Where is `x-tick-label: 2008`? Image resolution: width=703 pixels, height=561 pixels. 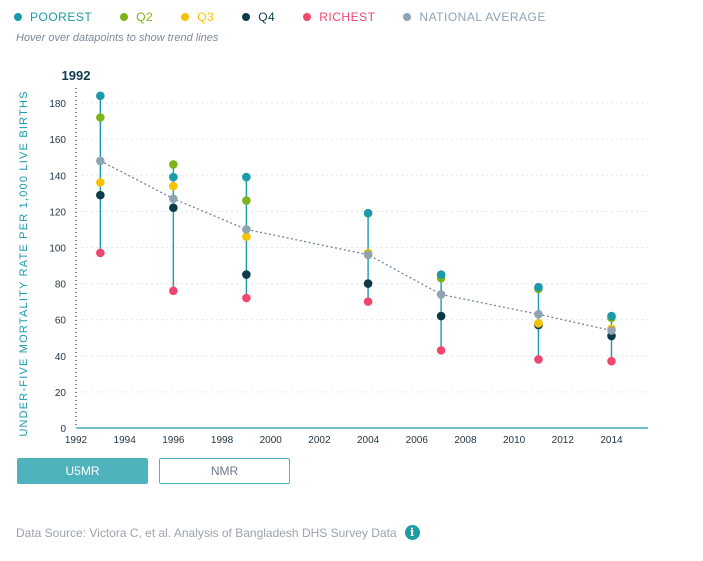
x-tick-label: 2008 is located at coordinates (465, 440).